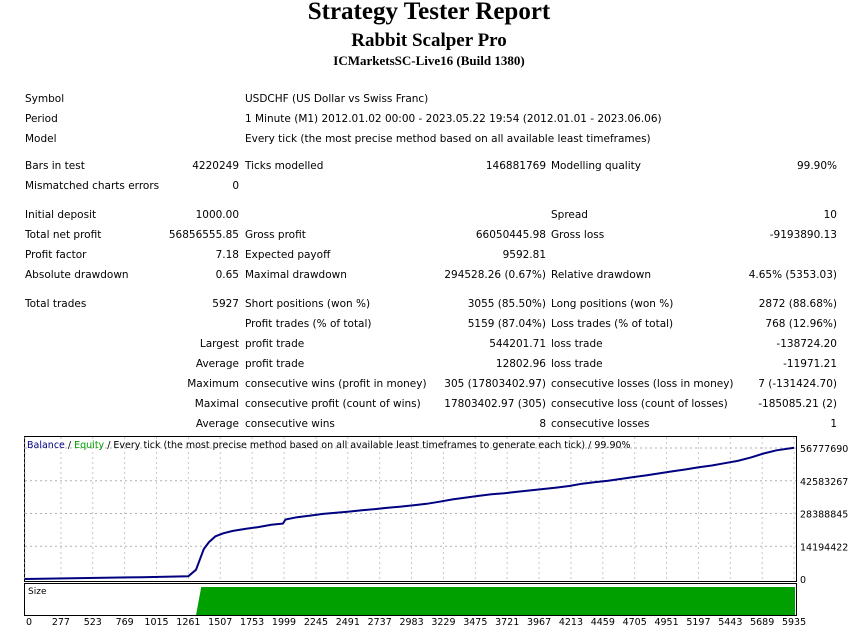 This screenshot has width=858, height=634. I want to click on netprofit-label: Total net profit, so click(63, 235).